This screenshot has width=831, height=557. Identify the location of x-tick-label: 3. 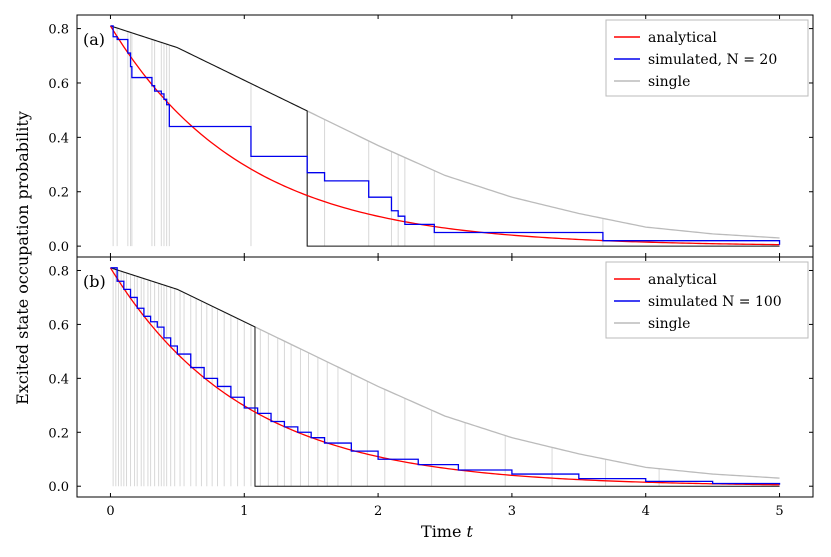
(512, 511).